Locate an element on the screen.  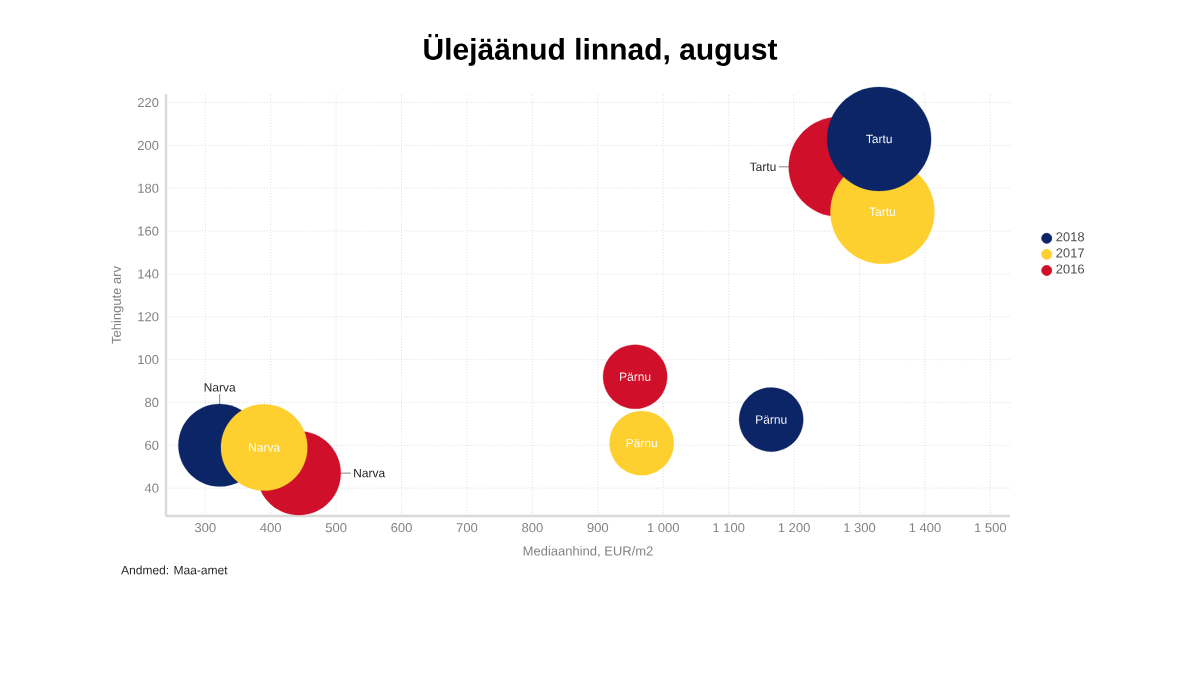
chart-title: Ülejäänud linnad, august is located at coordinates (601, 50).